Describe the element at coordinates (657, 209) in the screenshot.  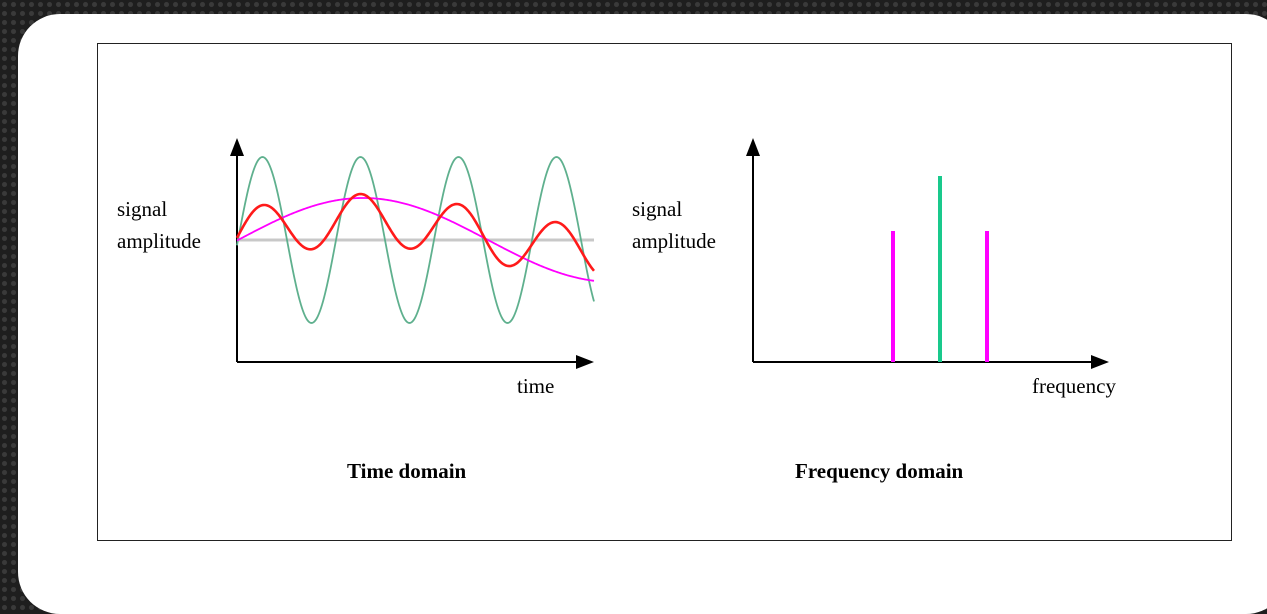
I see `freq-ylabel-signal: signal` at that location.